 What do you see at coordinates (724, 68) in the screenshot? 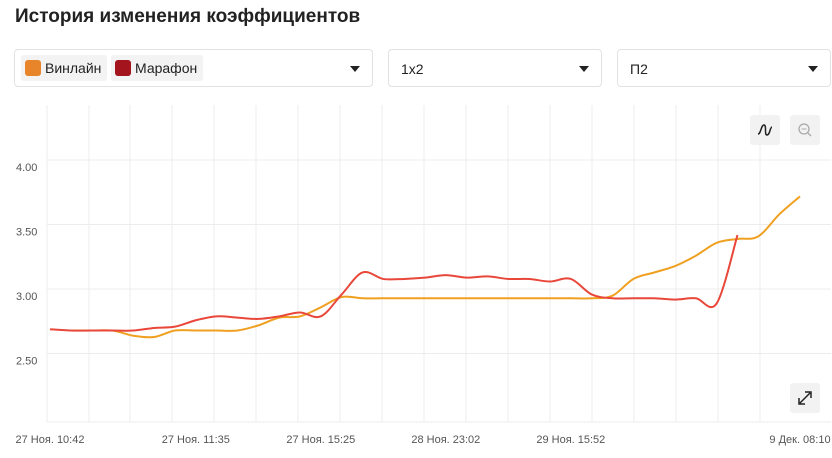
I see `outcome-select: П2` at bounding box center [724, 68].